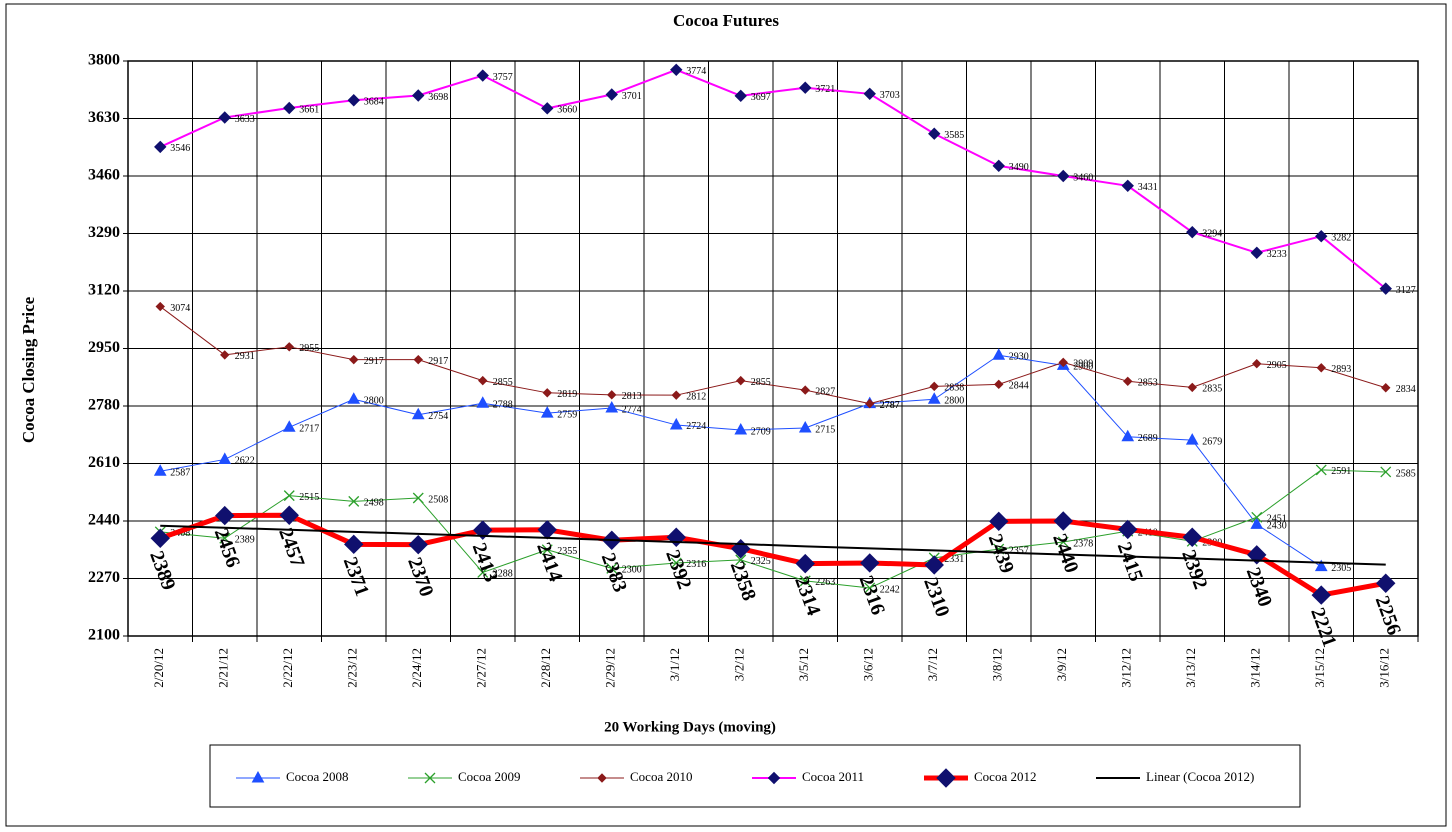 This screenshot has height=832, width=1452. I want to click on data-label: 3431, so click(1148, 187).